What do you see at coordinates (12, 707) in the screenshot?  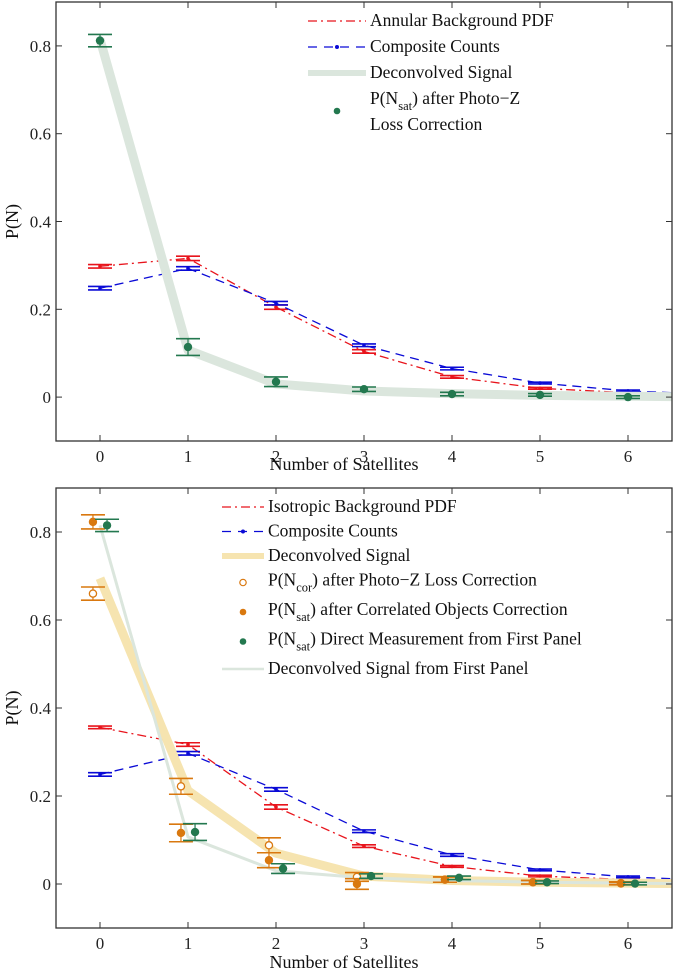 I see `bottom-y-axis-title: P(N)` at bounding box center [12, 707].